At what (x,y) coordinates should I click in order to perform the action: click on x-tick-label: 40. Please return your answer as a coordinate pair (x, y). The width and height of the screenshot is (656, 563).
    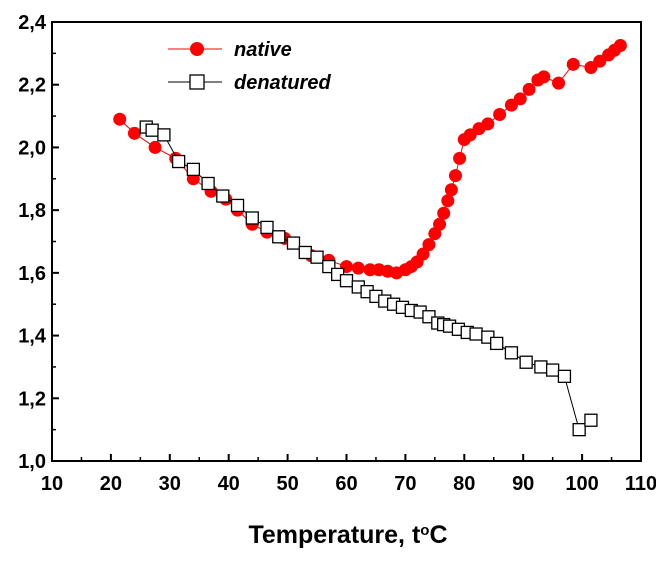
    Looking at the image, I should click on (229, 484).